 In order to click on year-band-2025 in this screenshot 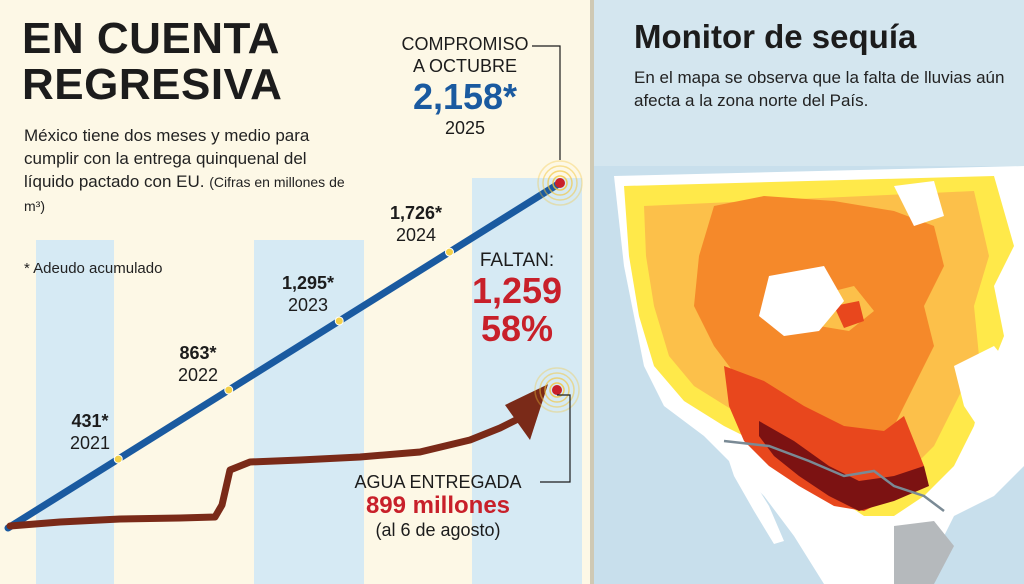, I will do `click(527, 381)`.